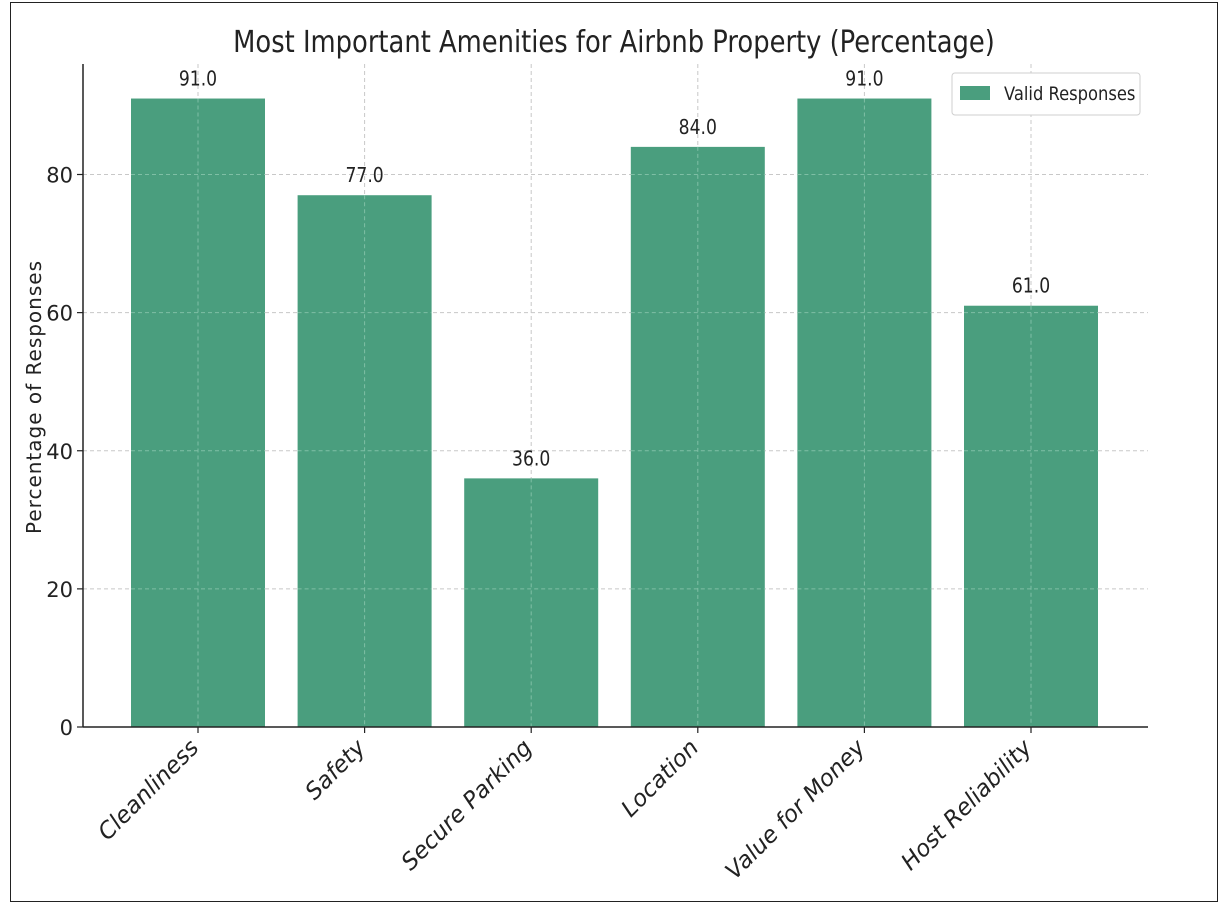 This screenshot has height=902, width=1221. What do you see at coordinates (966, 805) in the screenshot?
I see `x-tick-label: Host Reliability` at bounding box center [966, 805].